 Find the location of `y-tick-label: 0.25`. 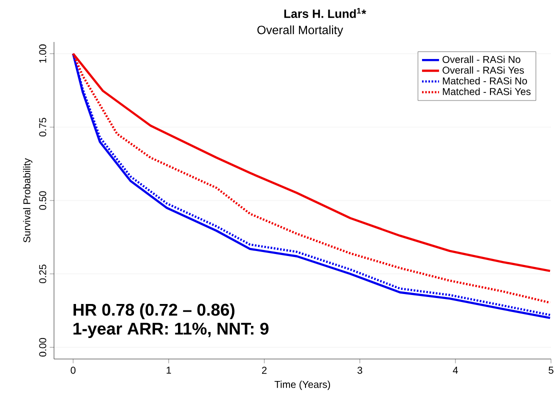

y-tick-label: 0.25 is located at coordinates (42, 274).